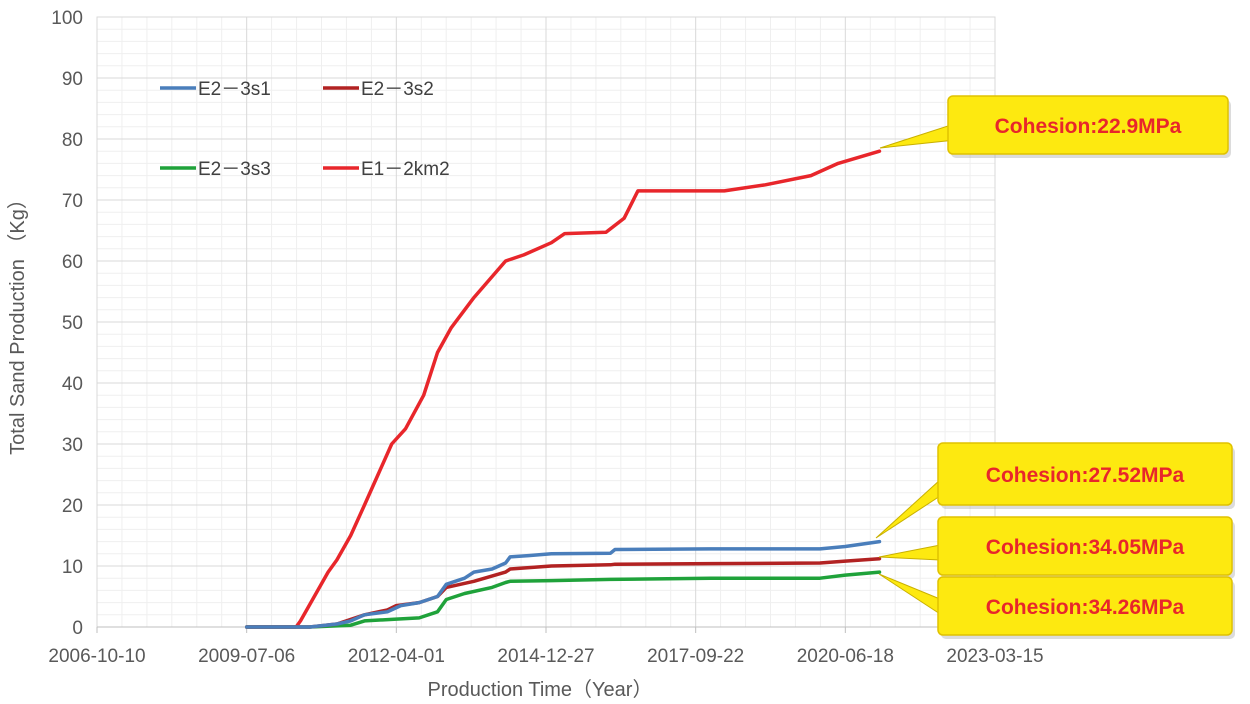 The width and height of the screenshot is (1250, 704). I want to click on legend-entry: E1－2km2, so click(405, 169).